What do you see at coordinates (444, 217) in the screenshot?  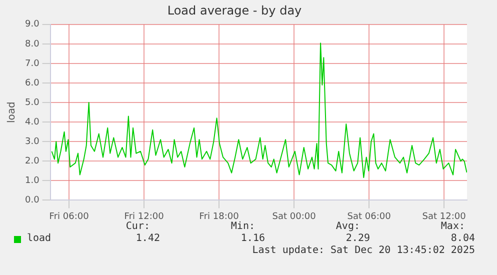 I see `x-tick-label: Sat 12:00` at bounding box center [444, 217].